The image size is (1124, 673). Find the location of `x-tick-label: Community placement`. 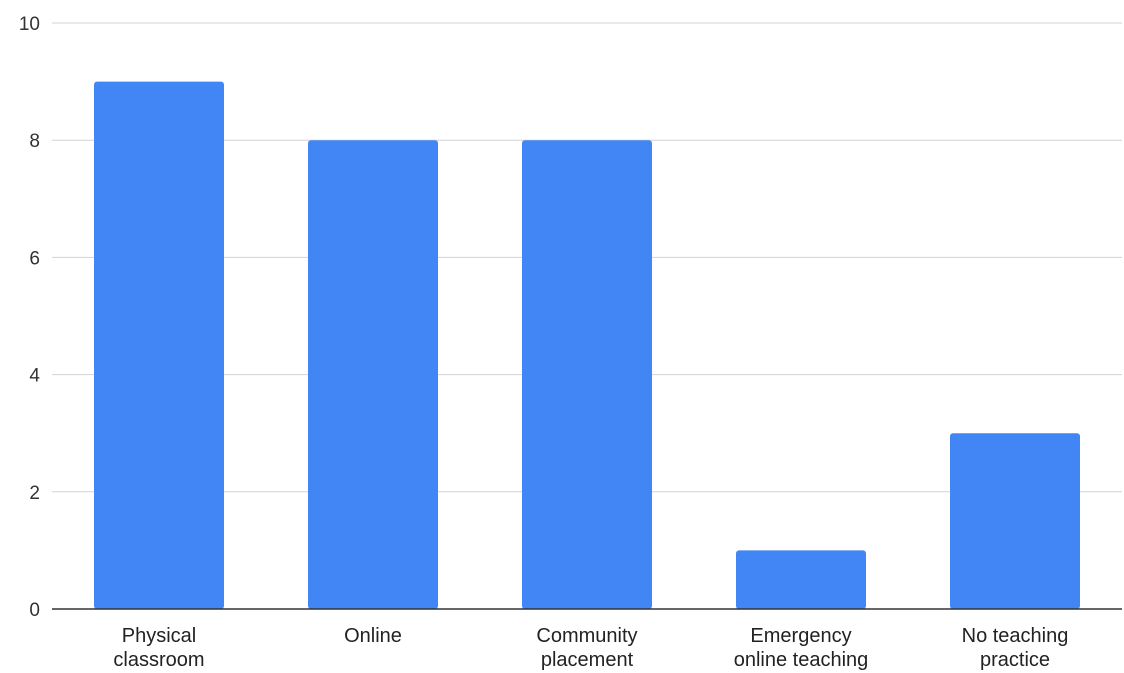

x-tick-label: Community placement is located at coordinates (586, 648).